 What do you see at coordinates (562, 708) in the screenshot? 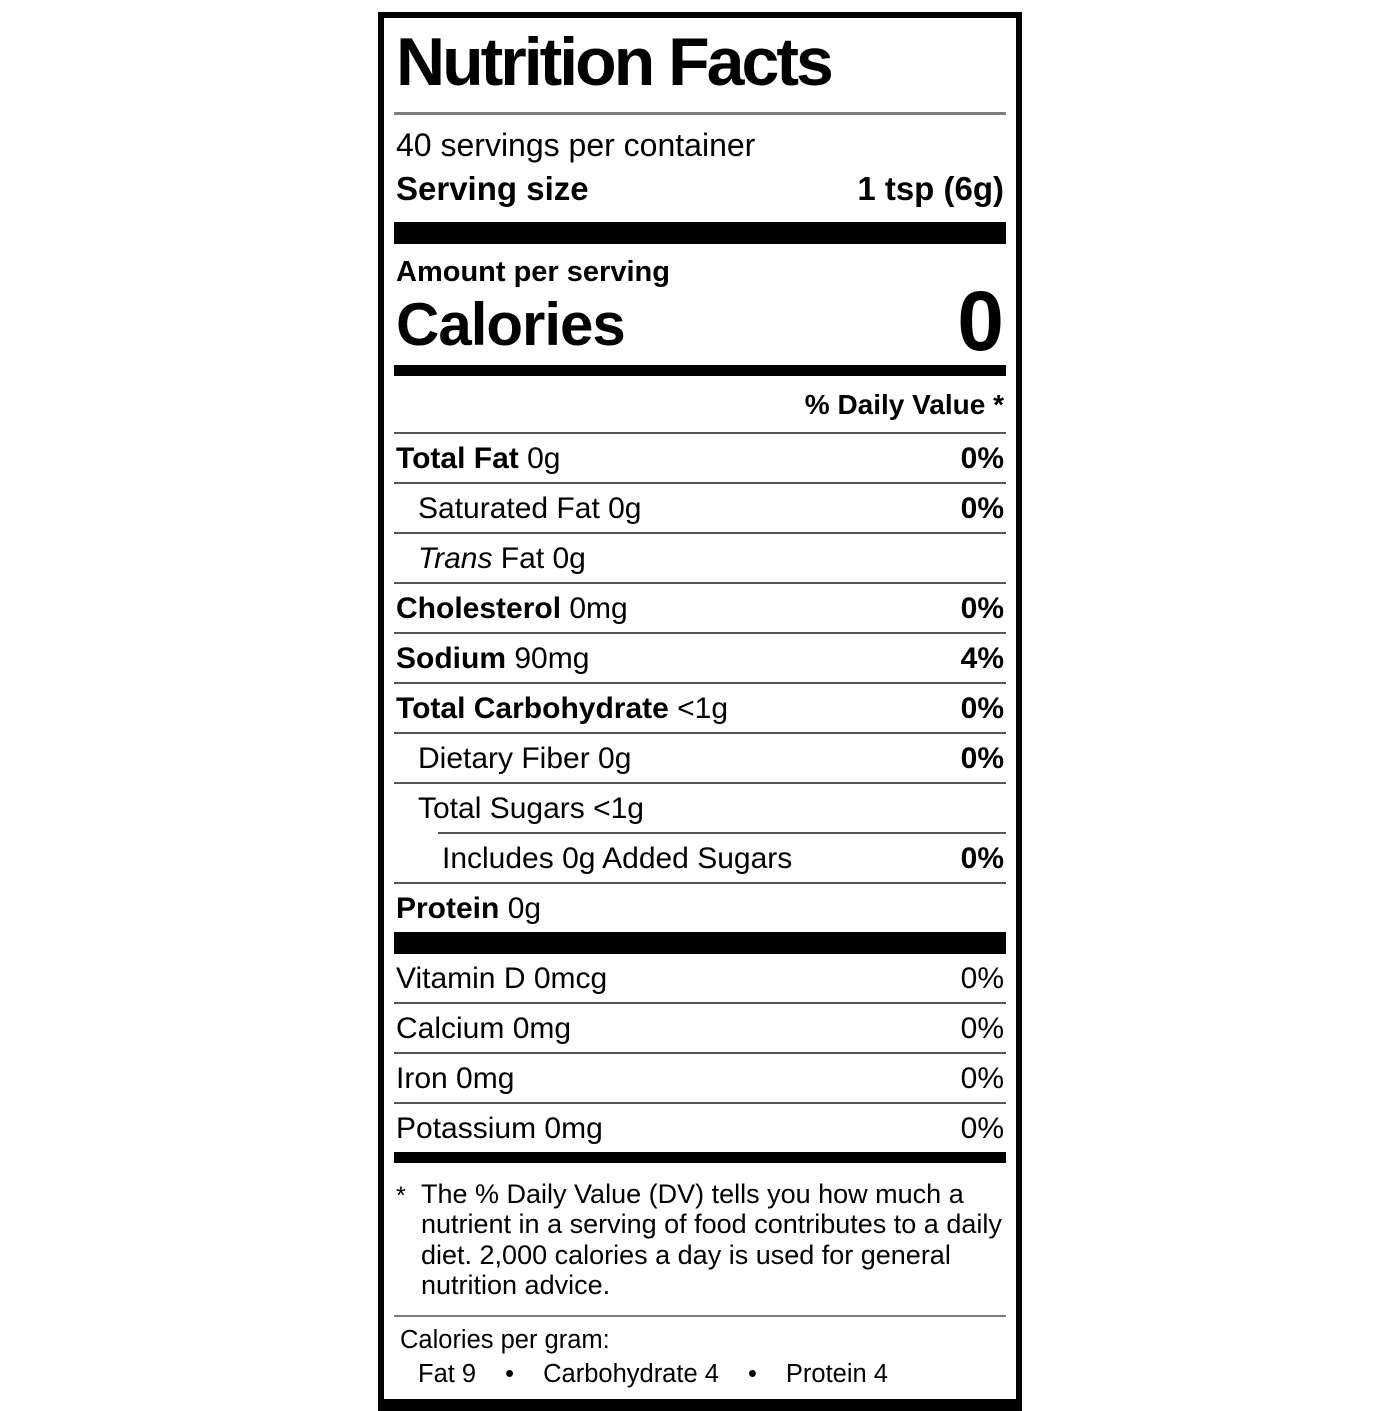
I see `nutrient-name: Total Carbohydrate <1g` at bounding box center [562, 708].